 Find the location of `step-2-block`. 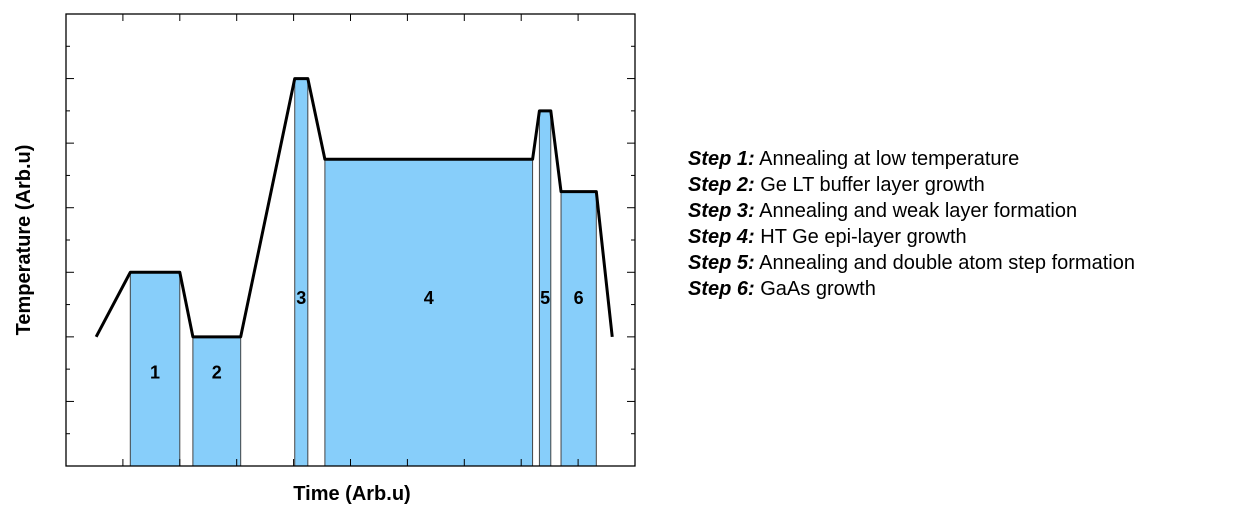

step-2-block is located at coordinates (217, 401).